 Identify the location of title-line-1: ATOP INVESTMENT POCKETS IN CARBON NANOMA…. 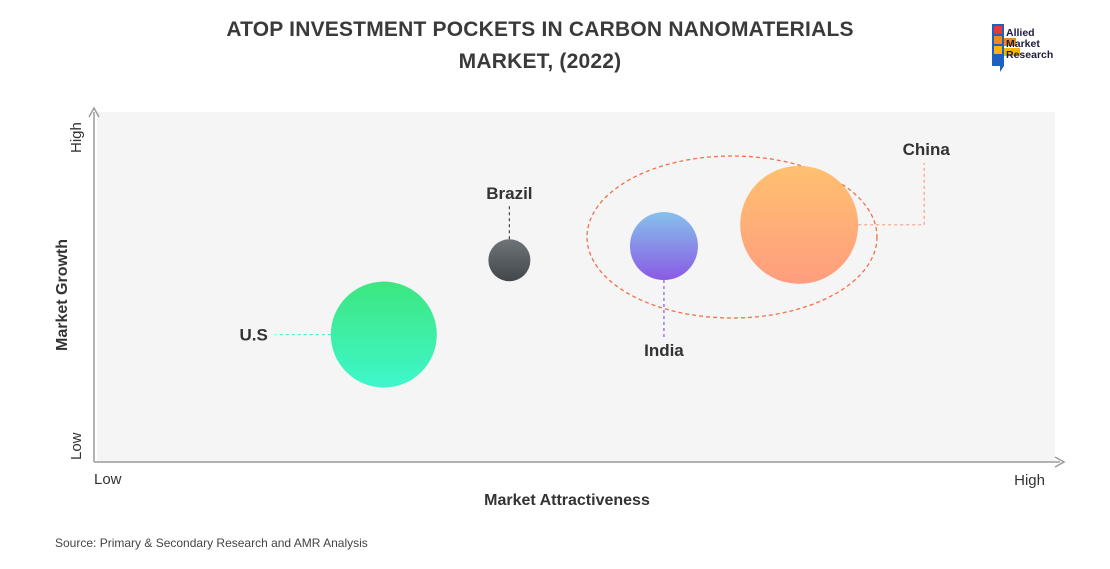
(540, 29).